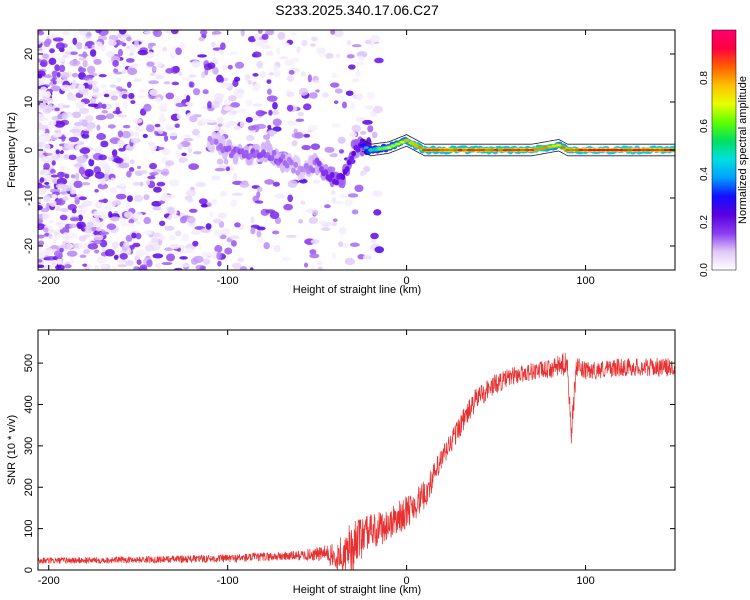 The height and width of the screenshot is (600, 750). I want to click on colorbar-frame, so click(724, 150).